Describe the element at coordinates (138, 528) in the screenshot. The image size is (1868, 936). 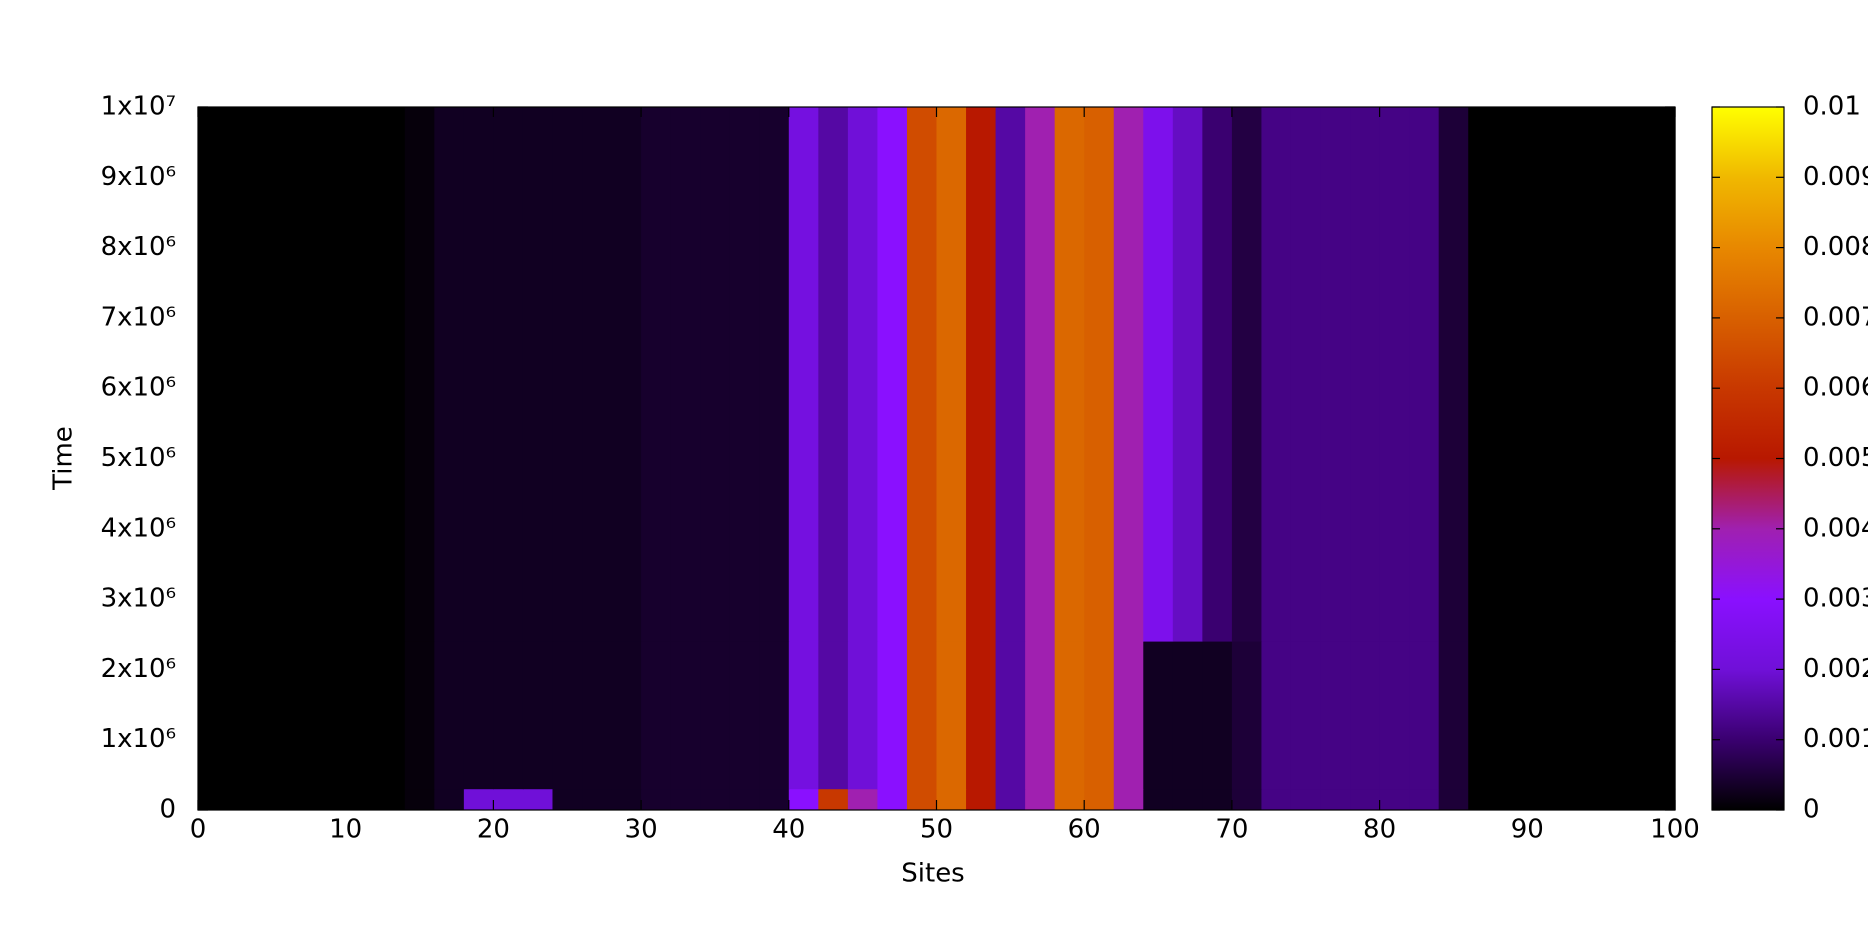
I see `y-tick-label: 4x10⁶` at that location.